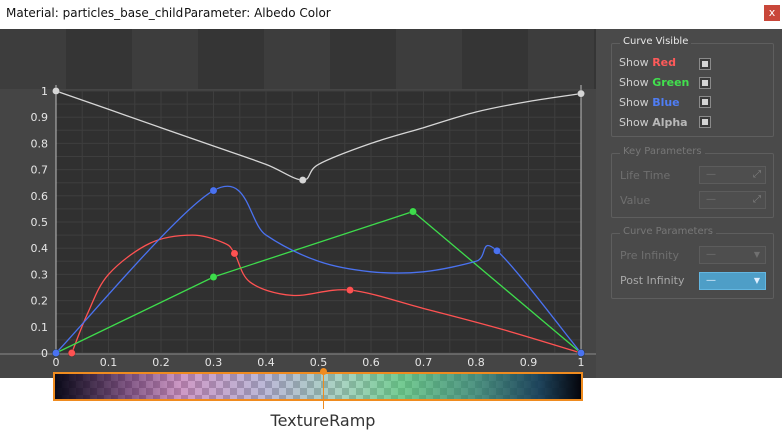 This screenshot has width=782, height=430. I want to click on x-tick-label: 0.4, so click(266, 362).